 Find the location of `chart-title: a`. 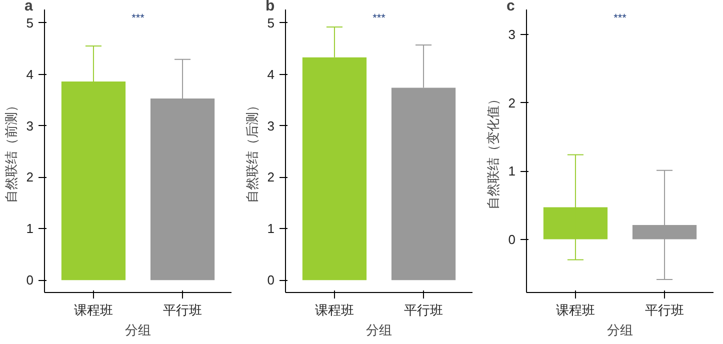

chart-title: a is located at coordinates (29, 7).